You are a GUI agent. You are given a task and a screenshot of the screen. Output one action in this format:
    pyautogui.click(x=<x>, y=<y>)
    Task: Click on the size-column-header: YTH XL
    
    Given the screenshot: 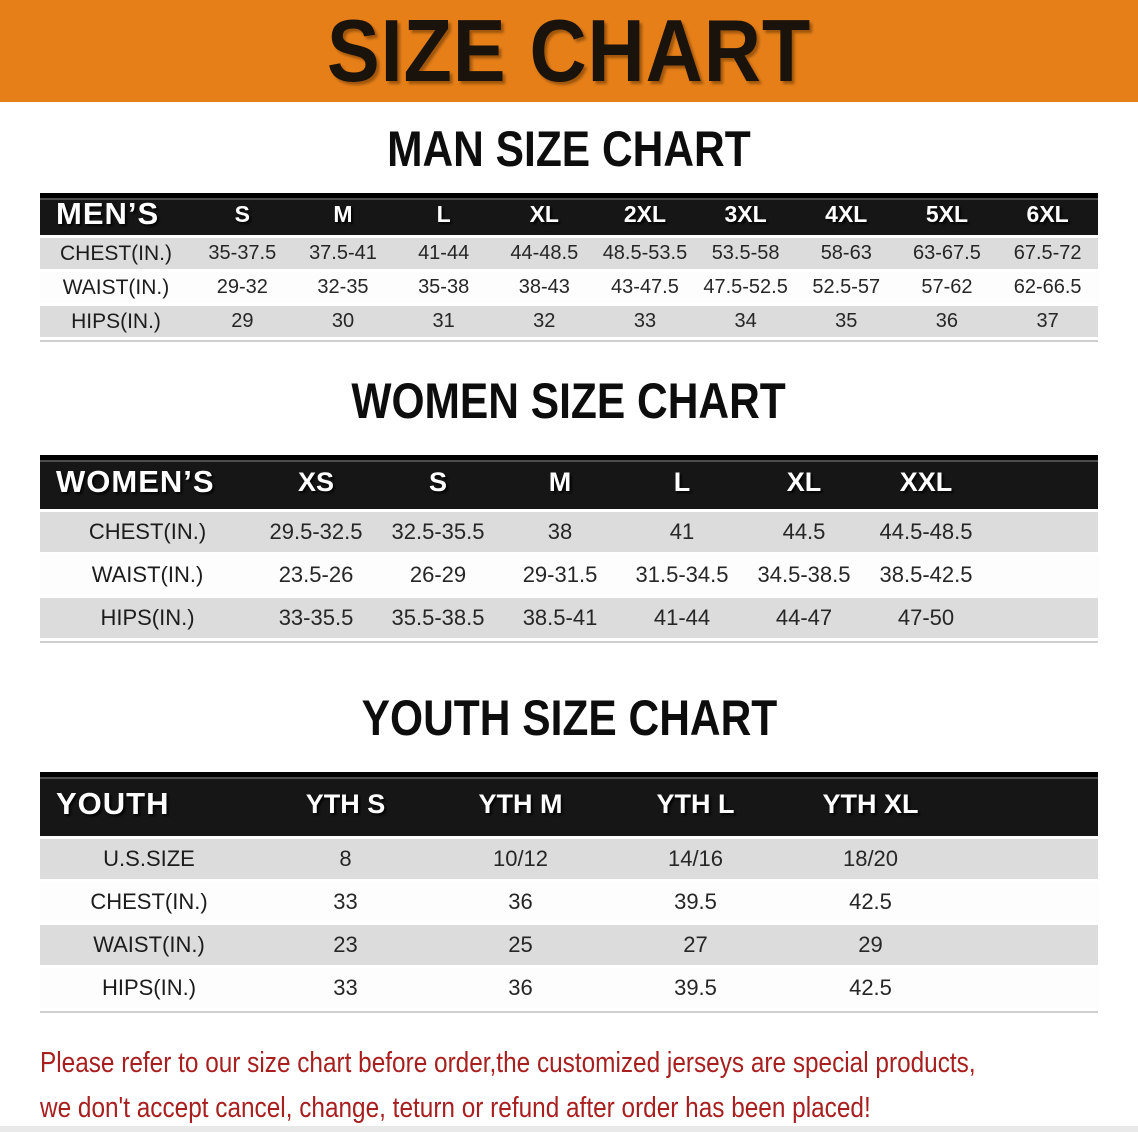 What is the action you would take?
    pyautogui.click(x=870, y=804)
    